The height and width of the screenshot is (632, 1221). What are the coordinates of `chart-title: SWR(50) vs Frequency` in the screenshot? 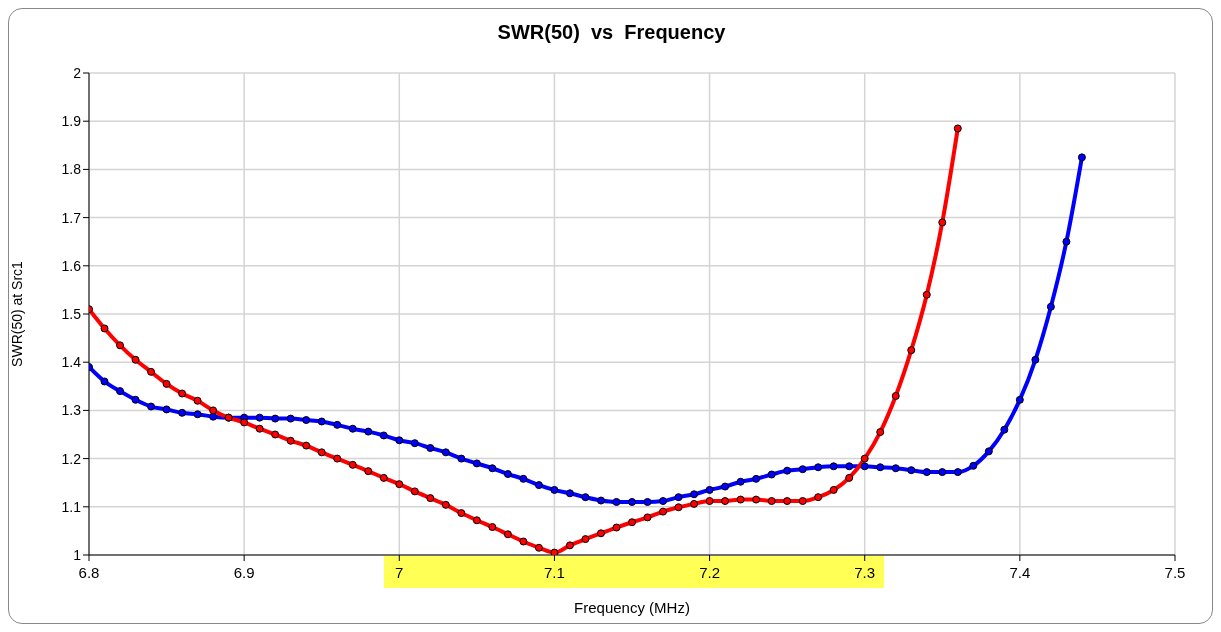 It's located at (611, 32).